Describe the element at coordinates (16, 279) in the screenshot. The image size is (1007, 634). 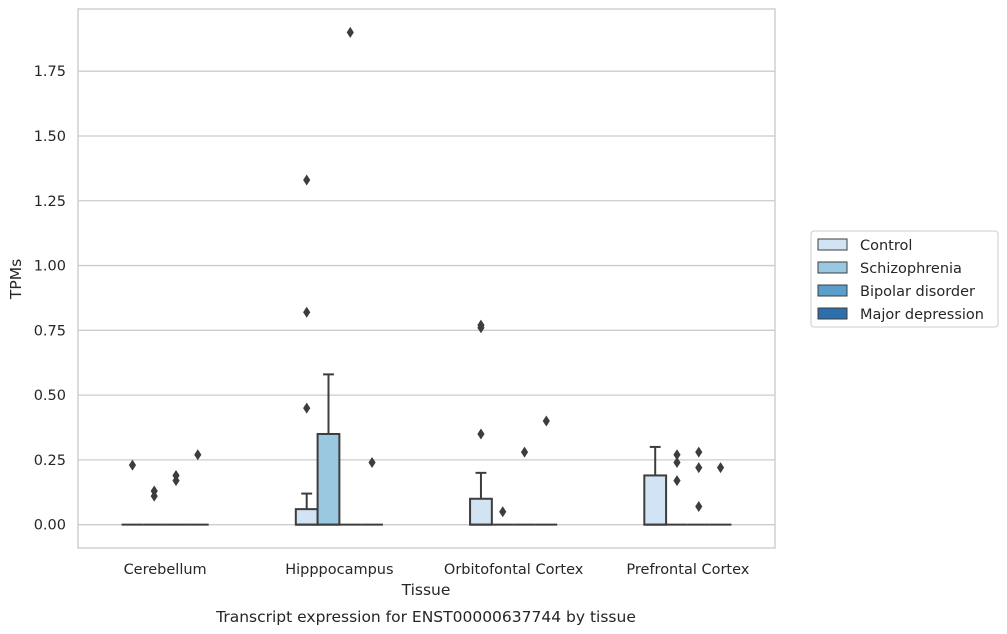
I see `y-axis-label: TPMs` at that location.